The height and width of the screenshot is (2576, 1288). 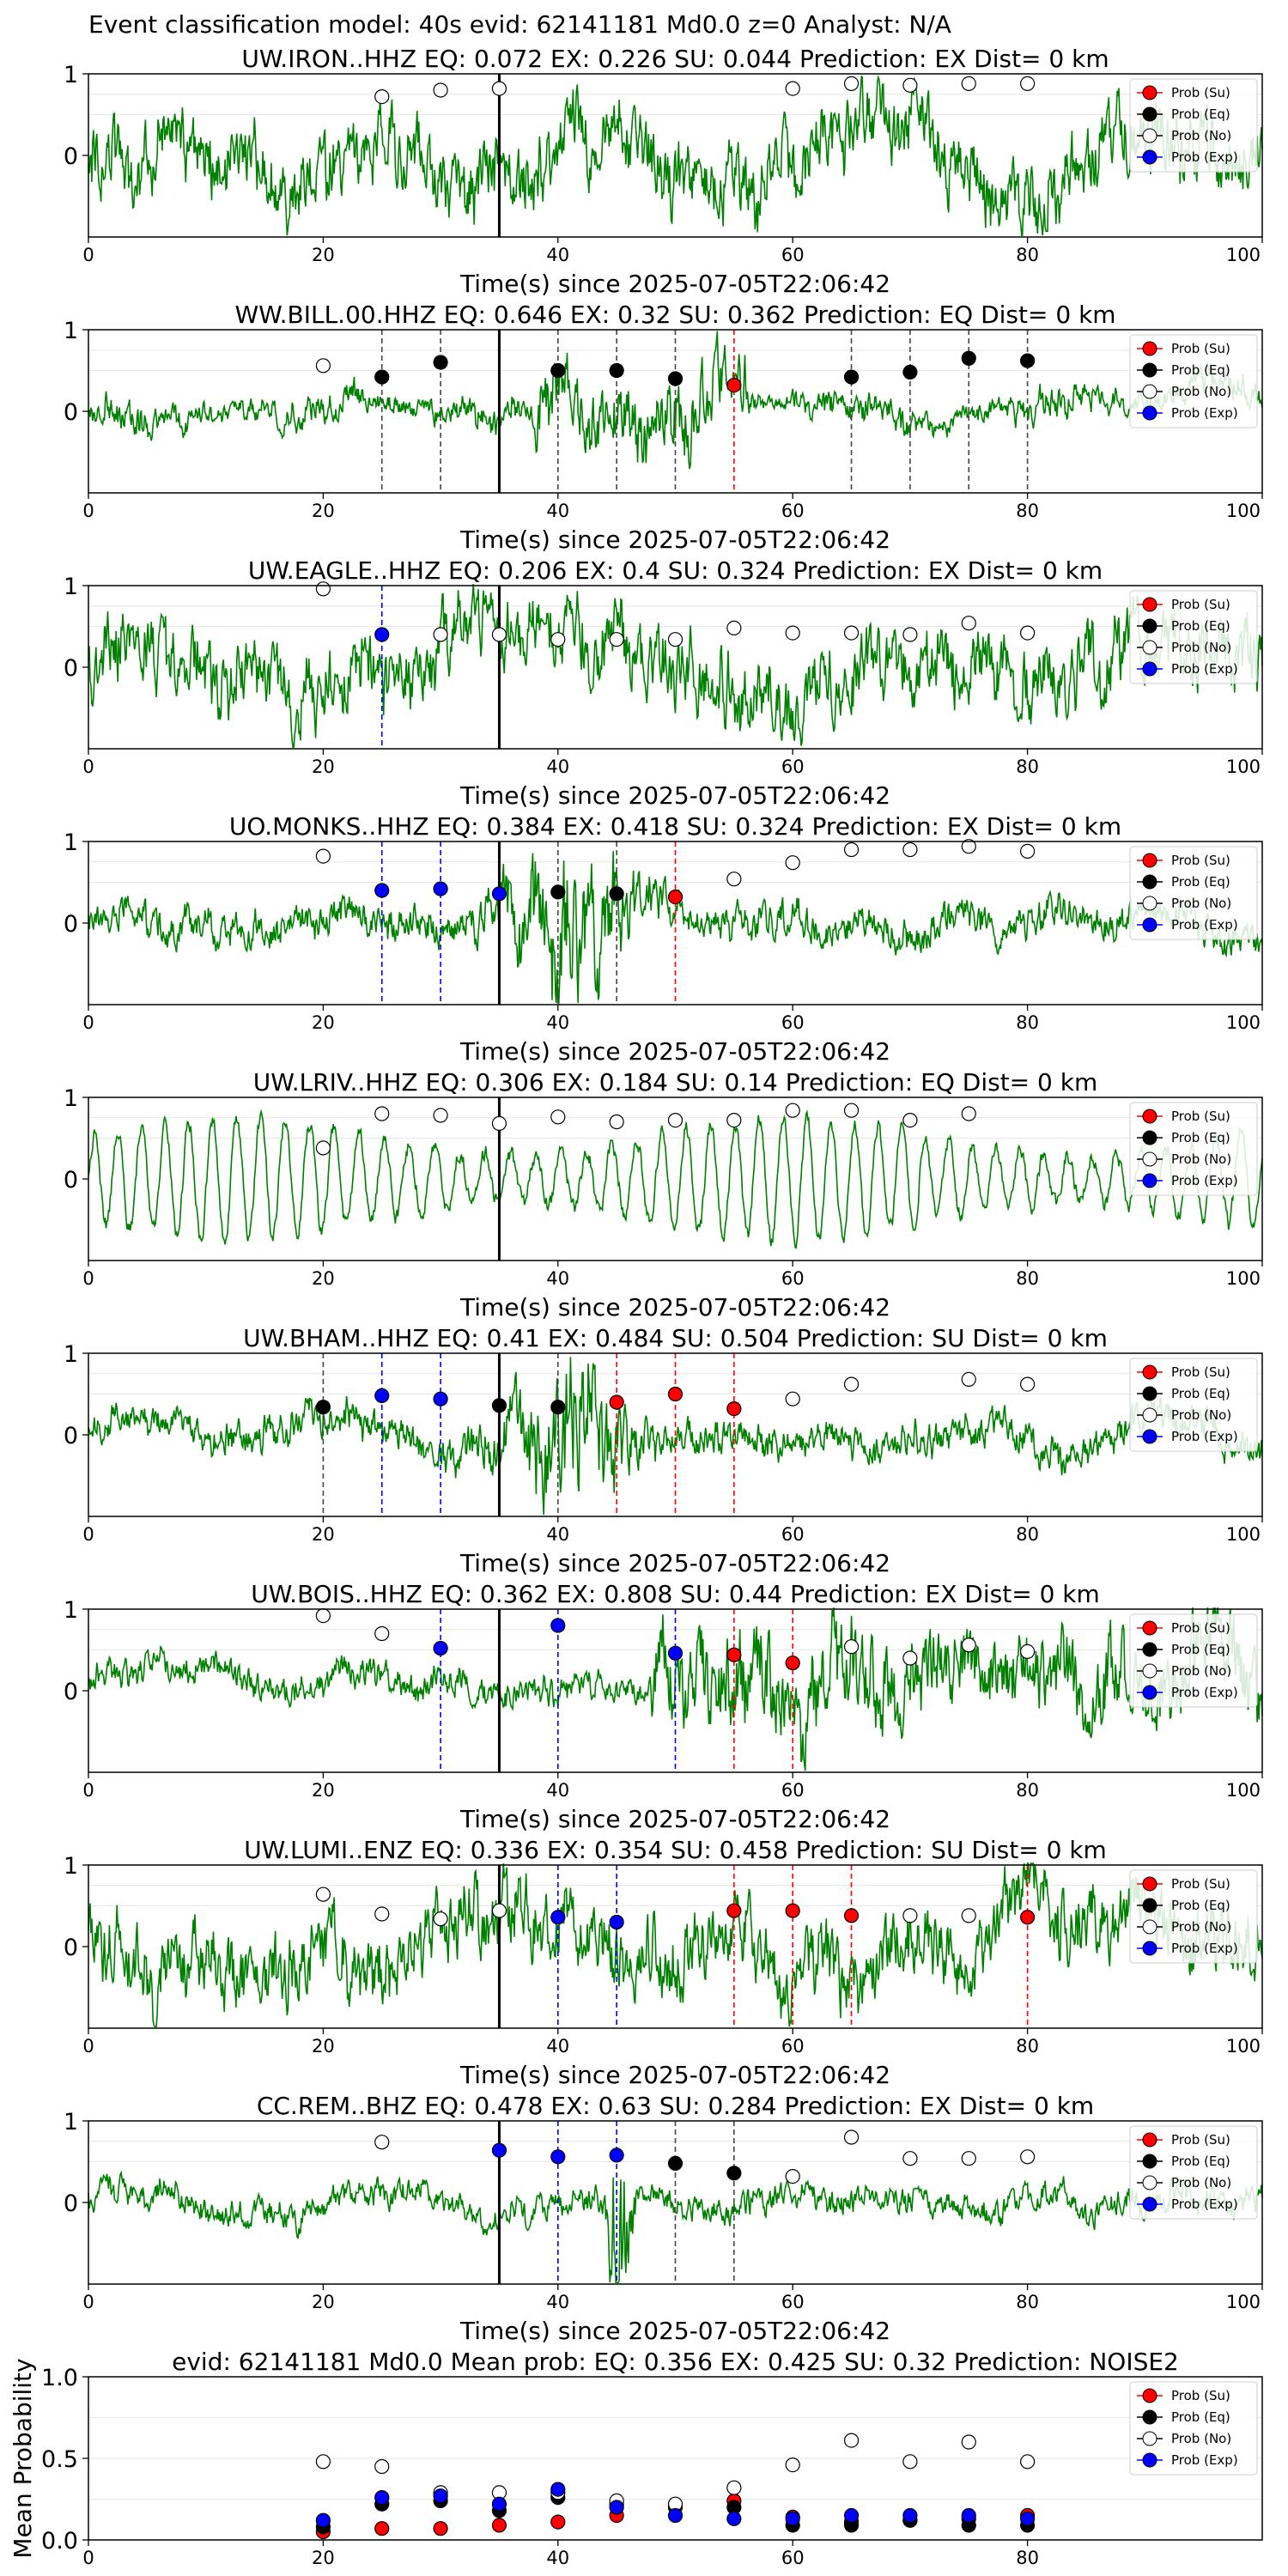 What do you see at coordinates (88, 1023) in the screenshot?
I see `x-tick-label: 0` at bounding box center [88, 1023].